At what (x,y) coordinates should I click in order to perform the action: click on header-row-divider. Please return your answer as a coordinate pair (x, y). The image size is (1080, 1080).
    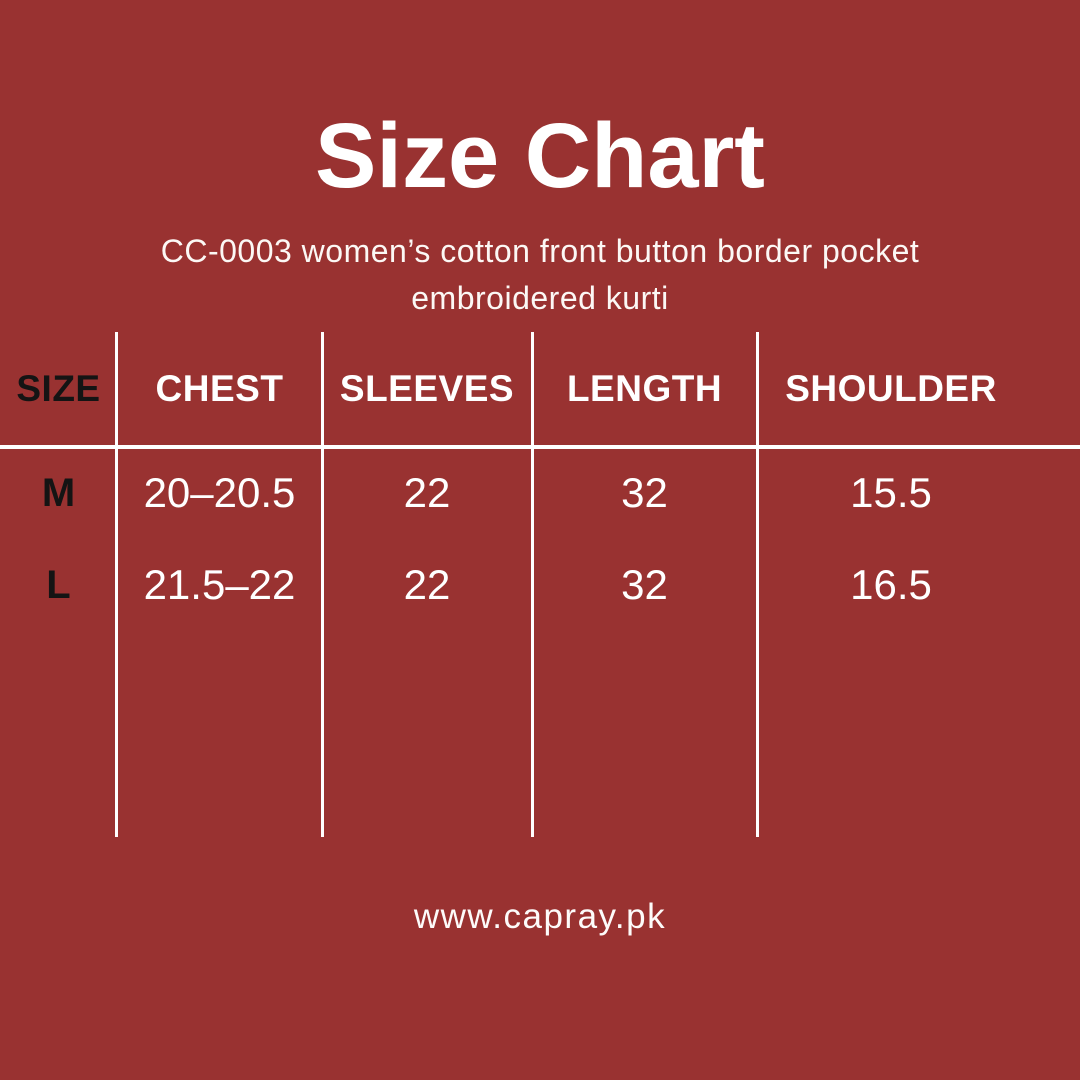
    Looking at the image, I should click on (540, 447).